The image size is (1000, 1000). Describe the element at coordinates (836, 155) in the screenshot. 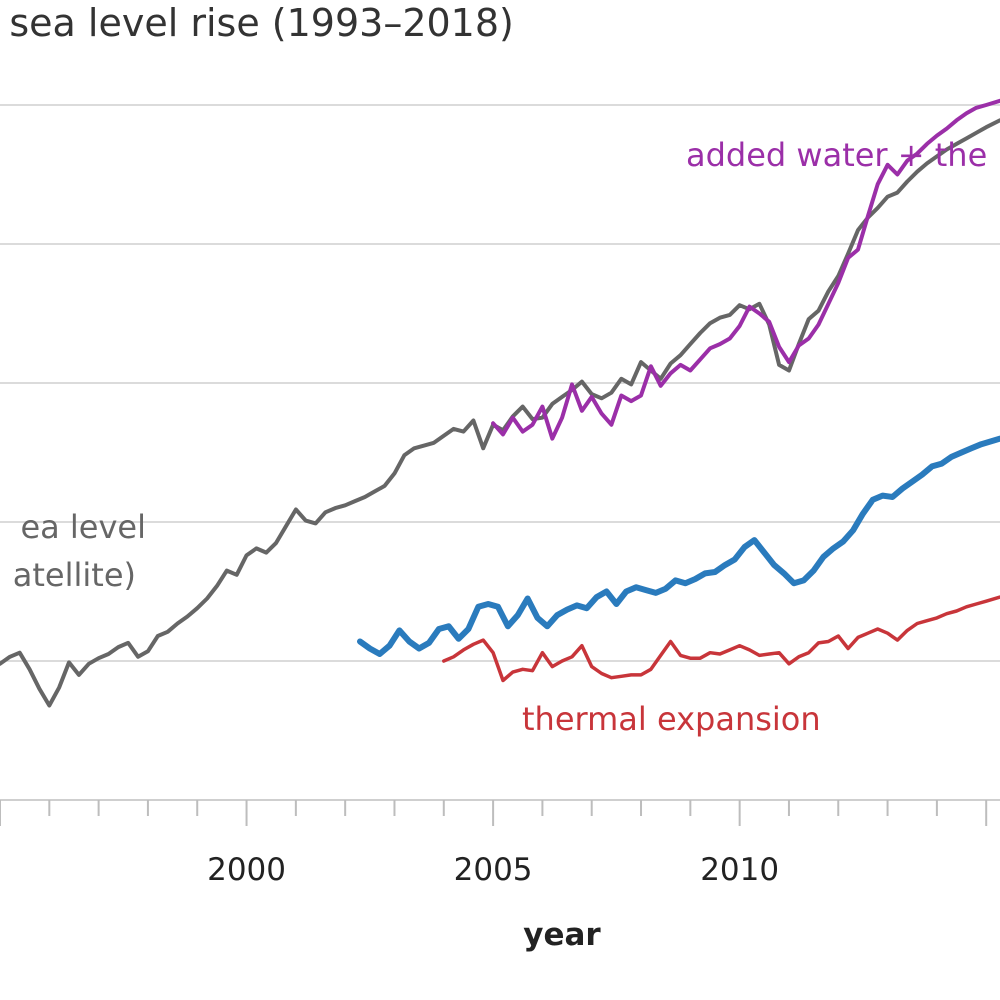

I see `added-water-thermal-label: added water + the` at that location.